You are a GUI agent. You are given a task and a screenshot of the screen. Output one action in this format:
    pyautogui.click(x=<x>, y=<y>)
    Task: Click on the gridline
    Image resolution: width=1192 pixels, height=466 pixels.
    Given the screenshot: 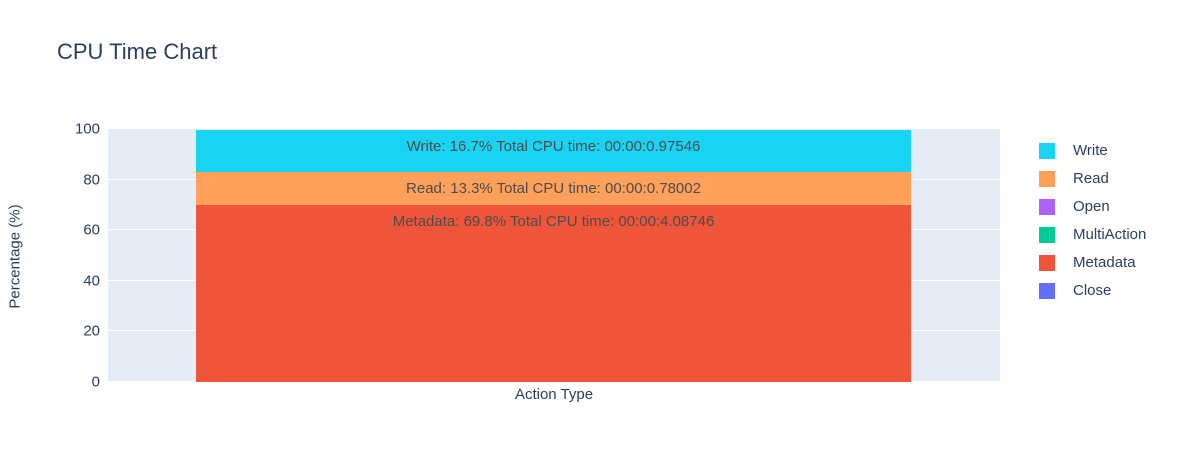 What is the action you would take?
    pyautogui.click(x=554, y=128)
    